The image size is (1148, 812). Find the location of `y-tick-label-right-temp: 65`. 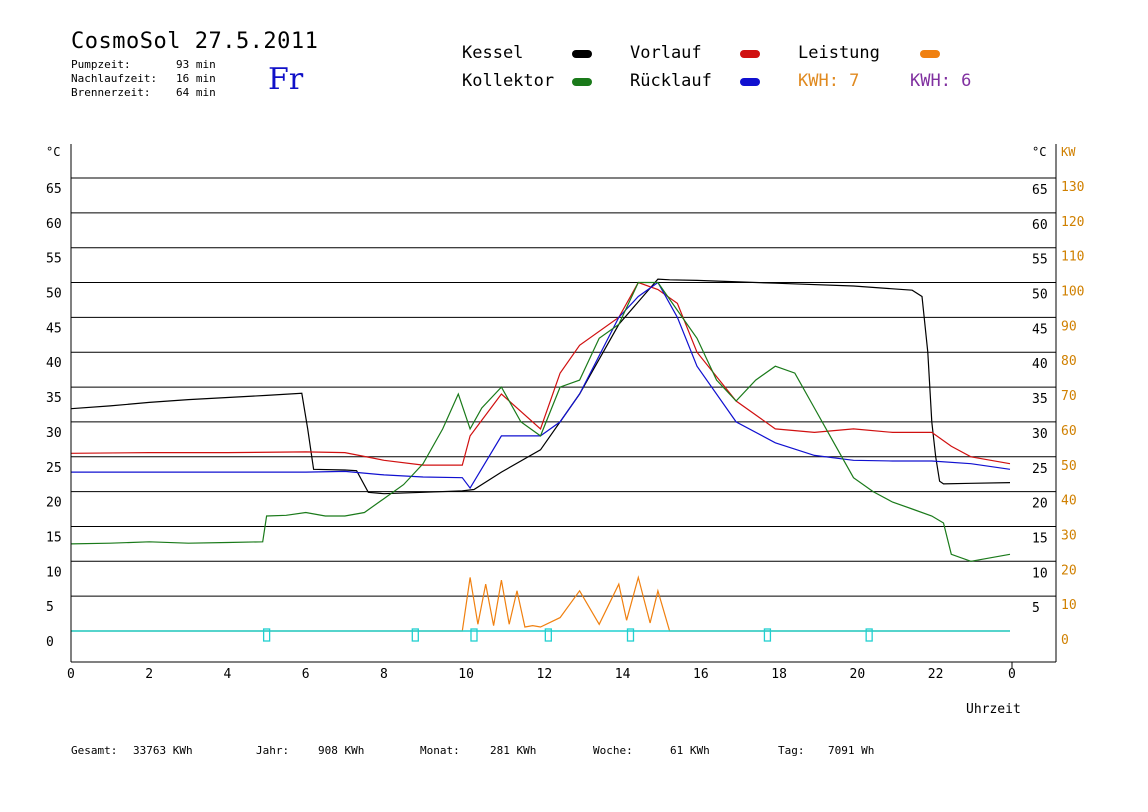

y-tick-label-right-temp: 65 is located at coordinates (1040, 190).